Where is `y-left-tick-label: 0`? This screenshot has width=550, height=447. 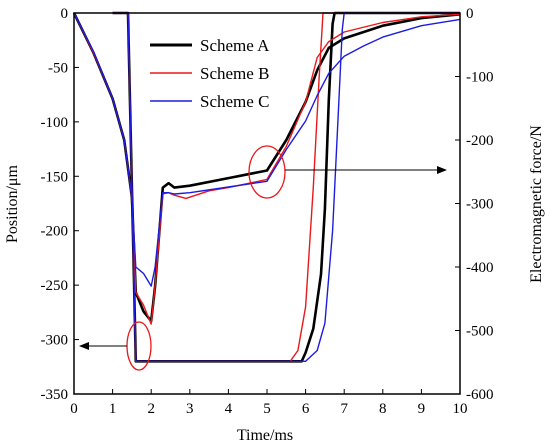
y-left-tick-label: 0 is located at coordinates (65, 14).